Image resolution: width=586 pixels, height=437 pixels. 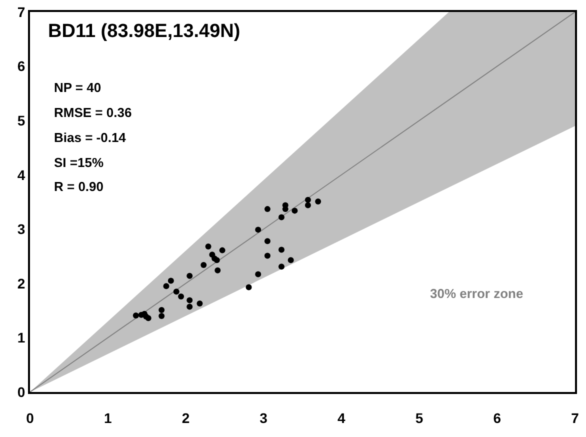 I want to click on x-tick-label: 2, so click(x=186, y=418).